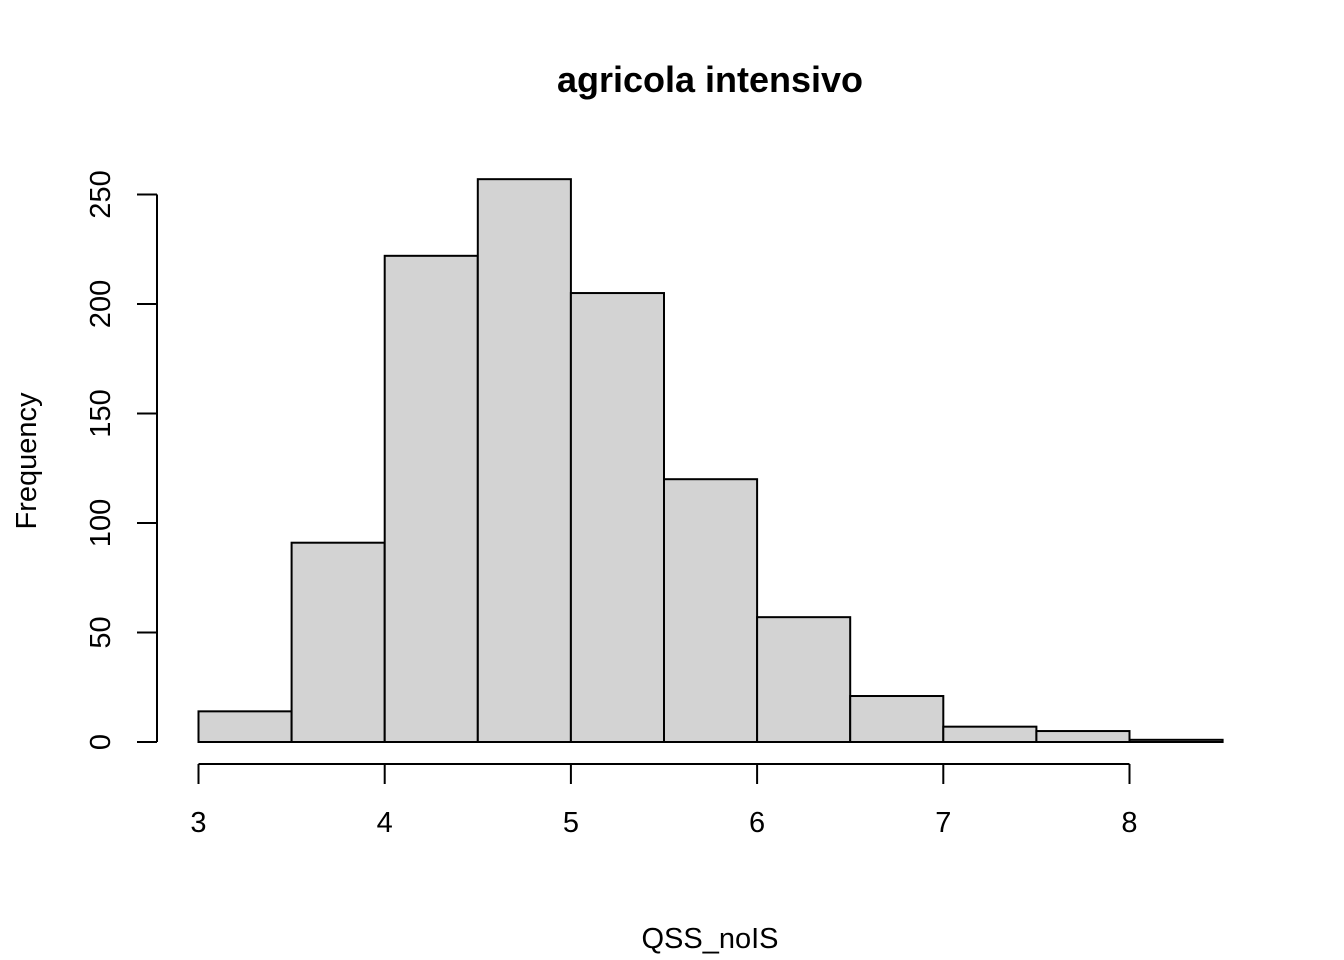  What do you see at coordinates (943, 823) in the screenshot?
I see `x-tick-label-7: 7` at bounding box center [943, 823].